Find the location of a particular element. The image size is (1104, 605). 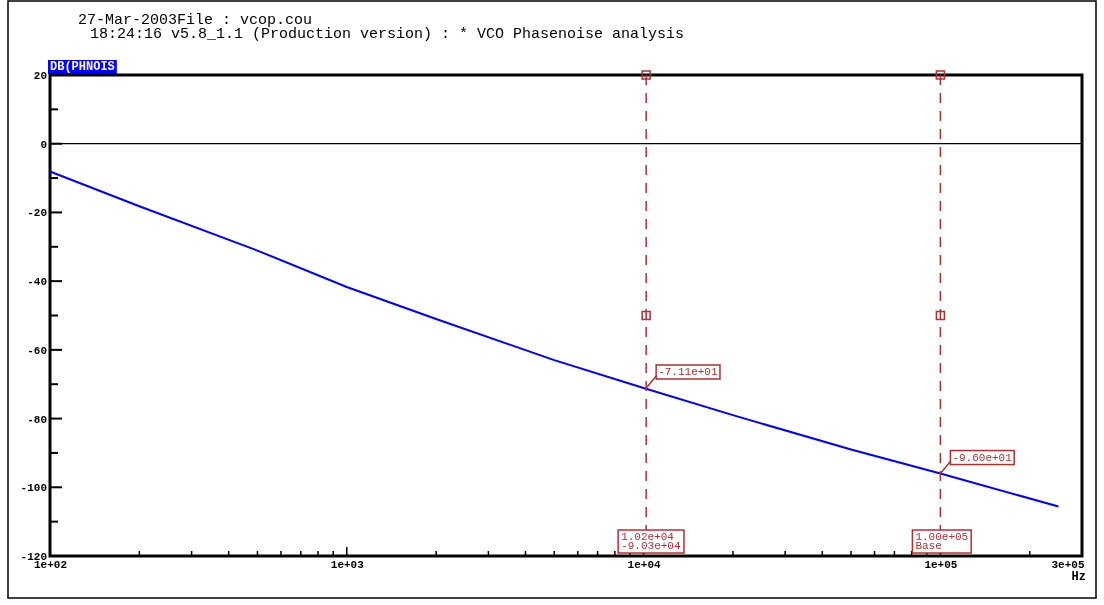

x-tick-label: 1e+03 is located at coordinates (347, 564).